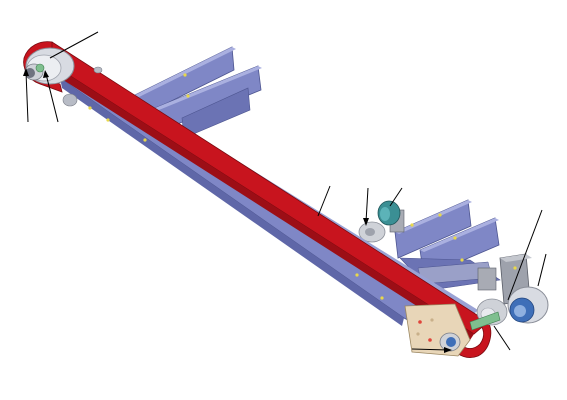  Describe the element at coordinates (459, 235) in the screenshot. I see `lower-bracket-front-top` at that location.